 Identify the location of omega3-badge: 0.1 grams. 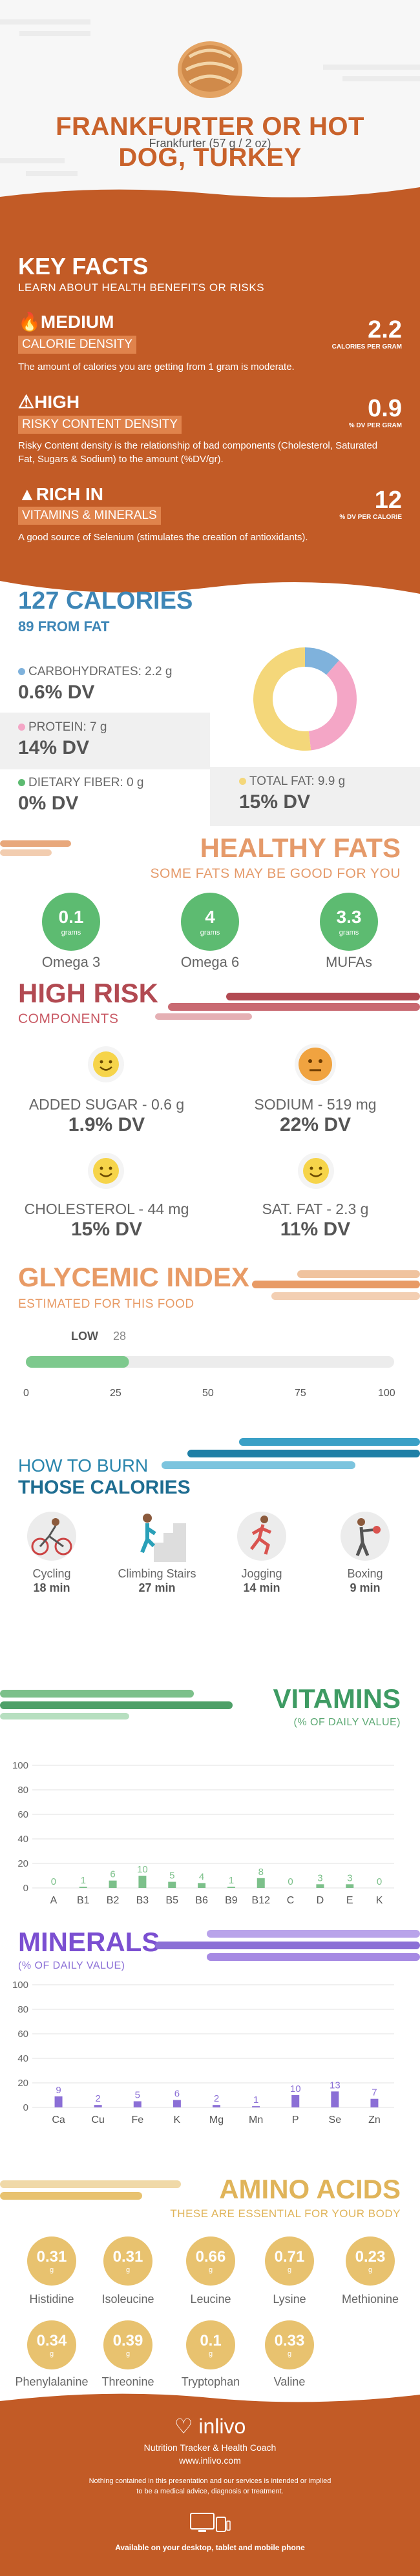
(71, 922).